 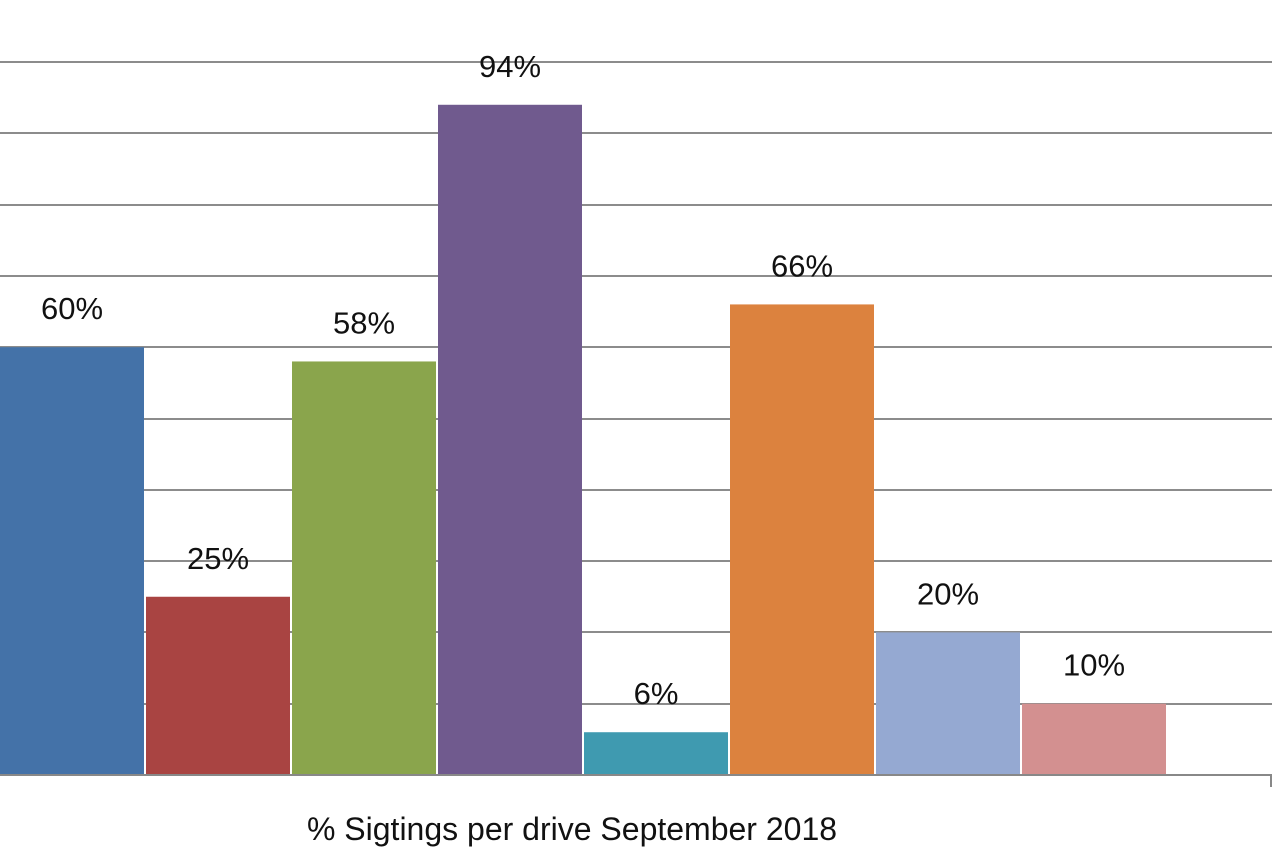 What do you see at coordinates (72, 308) in the screenshot?
I see `data-label-1: 60%` at bounding box center [72, 308].